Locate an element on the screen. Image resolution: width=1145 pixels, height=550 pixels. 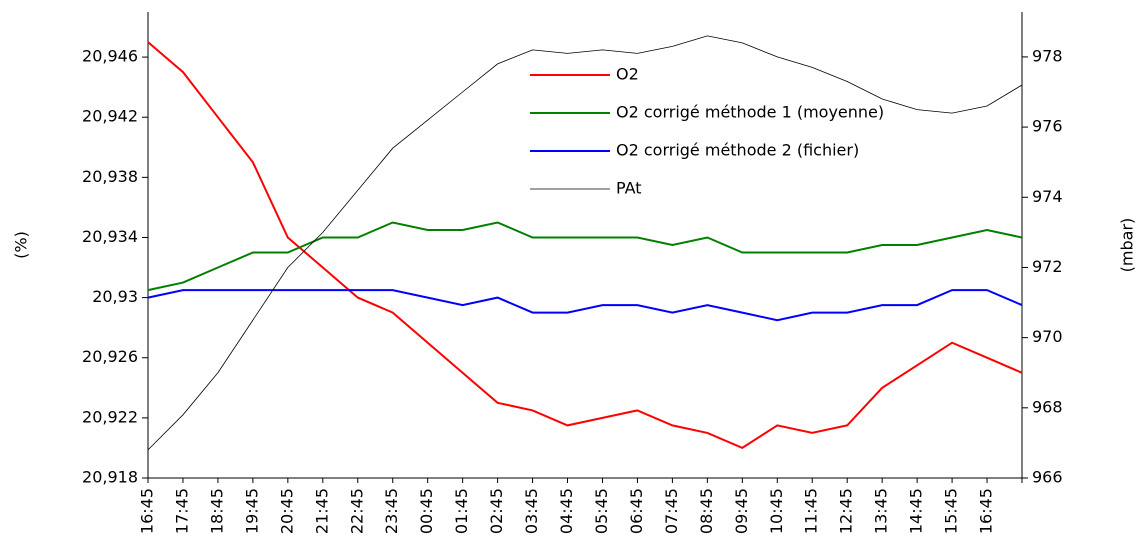
x-tick-label: 05:45 is located at coordinates (601, 511).